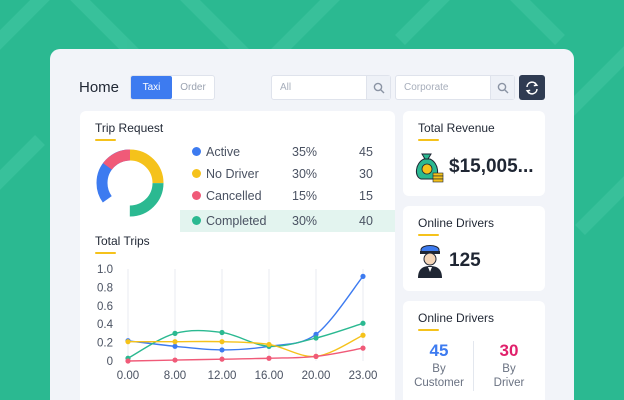  Describe the element at coordinates (287, 152) in the screenshot. I see `legend-row-active: Active 35% 45` at that location.